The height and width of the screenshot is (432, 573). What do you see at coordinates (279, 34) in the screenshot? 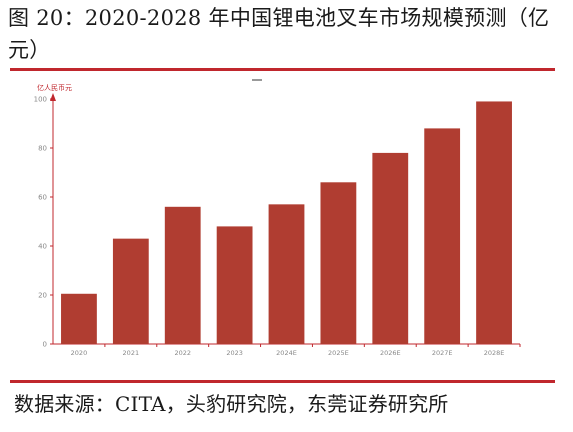
I see `figure-title: 图 20：2020-2028 年中国锂电池叉车市场规模预测（亿元）` at bounding box center [279, 34].